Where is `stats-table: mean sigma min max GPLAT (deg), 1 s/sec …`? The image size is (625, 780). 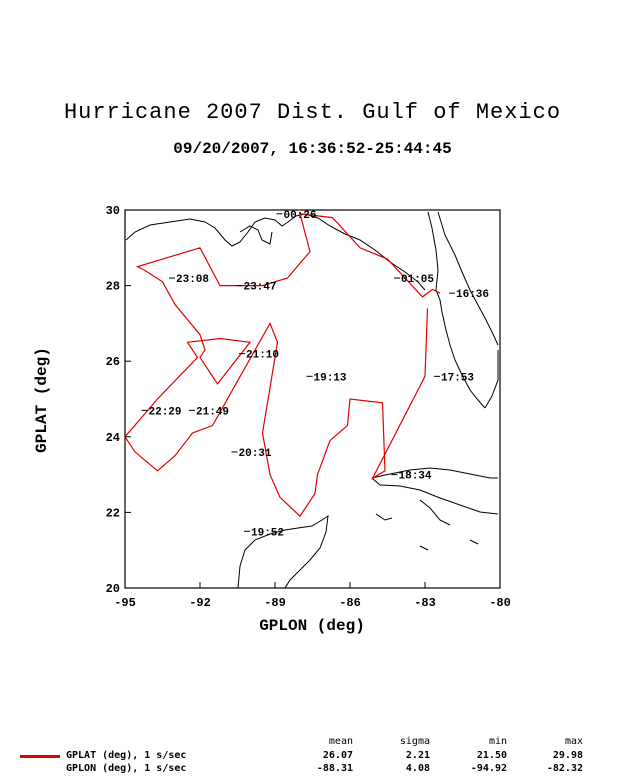 stats-table: mean sigma min max GPLAT (deg), 1 s/sec … is located at coordinates (312, 758).